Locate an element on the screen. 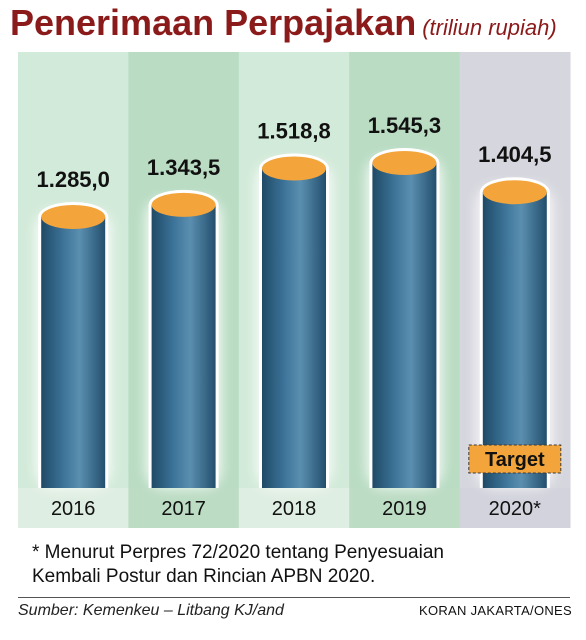 This screenshot has width=586, height=640. target-label: Target is located at coordinates (515, 460).